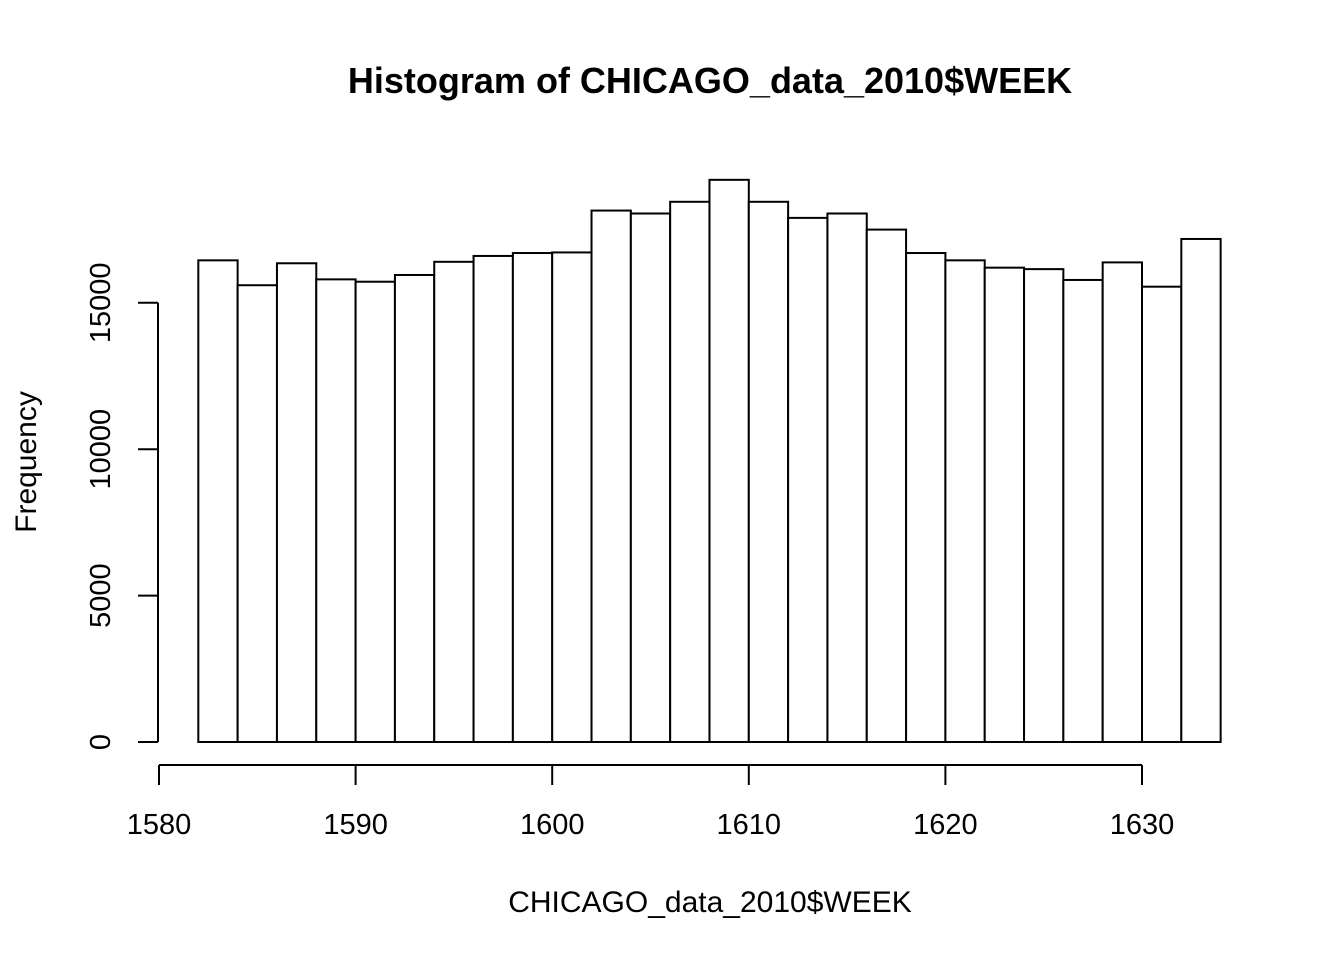  What do you see at coordinates (710, 902) in the screenshot?
I see `x-axis-label: CHICAGO_data_2010$WEEK` at bounding box center [710, 902].